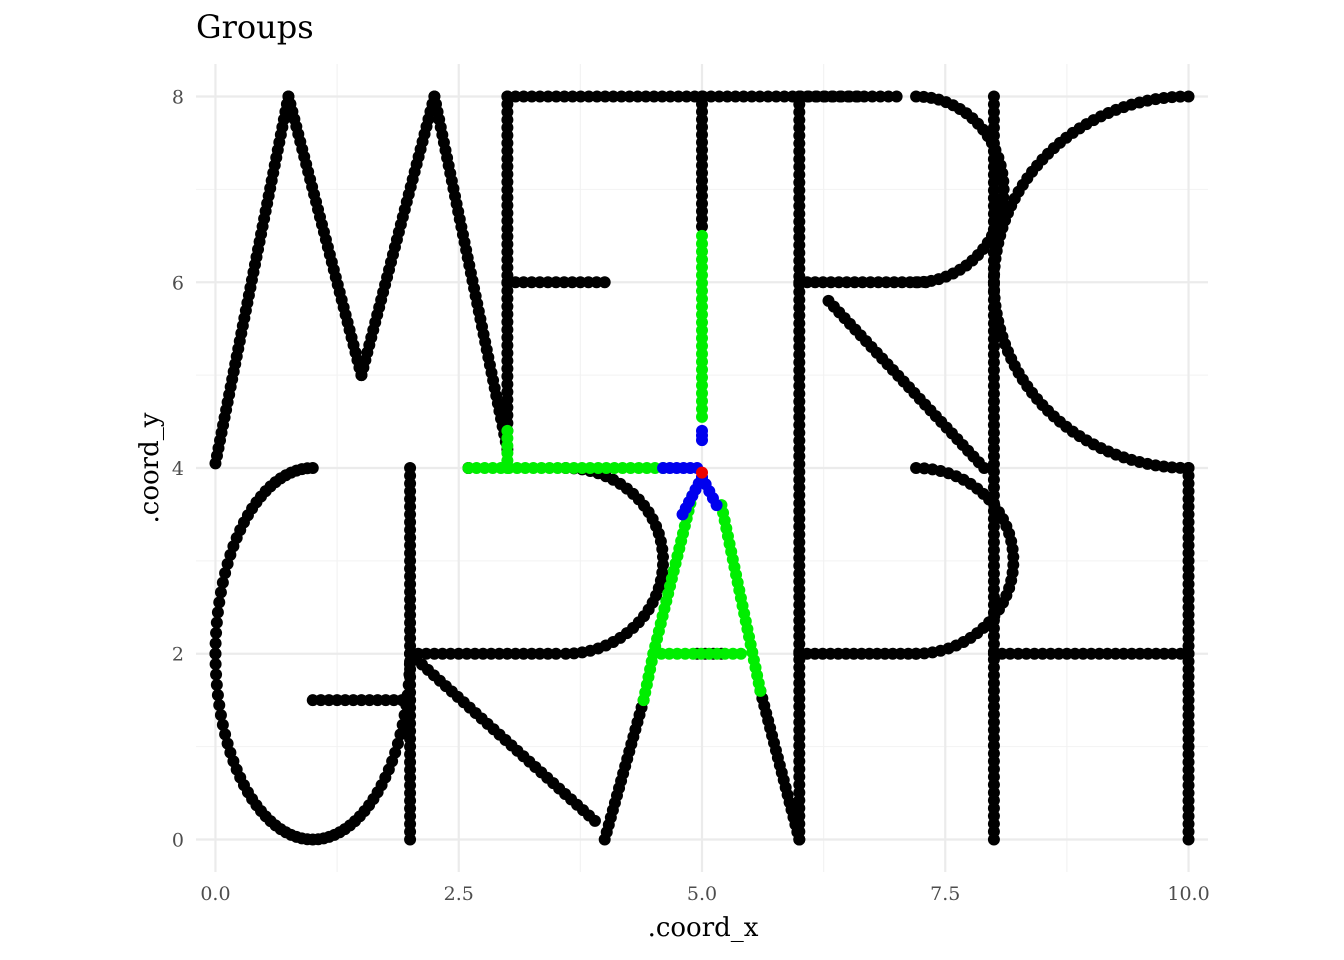 This screenshot has height=960, width=1344. I want to click on x-axis-ticks: 0.0 2.5 5.0 7.5 10.0, so click(704, 894).